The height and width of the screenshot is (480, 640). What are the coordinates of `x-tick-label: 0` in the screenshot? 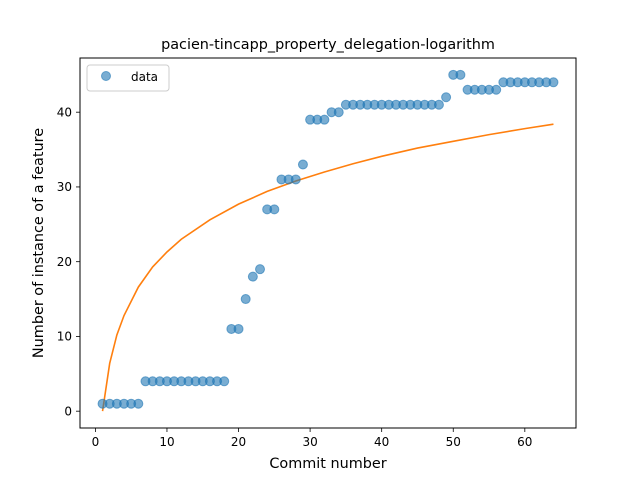 It's located at (96, 442).